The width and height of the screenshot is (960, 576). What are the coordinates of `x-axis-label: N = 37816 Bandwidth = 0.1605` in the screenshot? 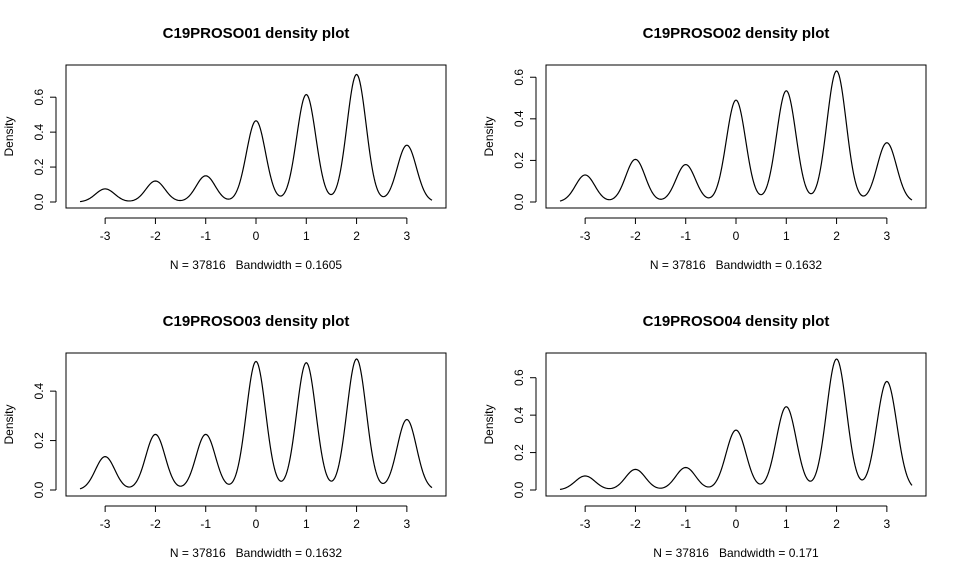 It's located at (256, 265).